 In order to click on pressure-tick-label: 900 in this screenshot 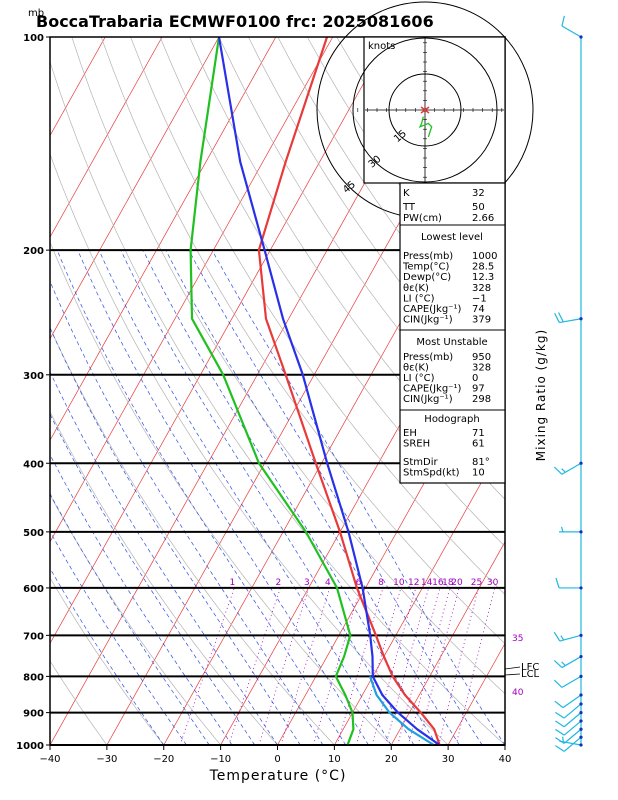, I will do `click(33, 714)`.